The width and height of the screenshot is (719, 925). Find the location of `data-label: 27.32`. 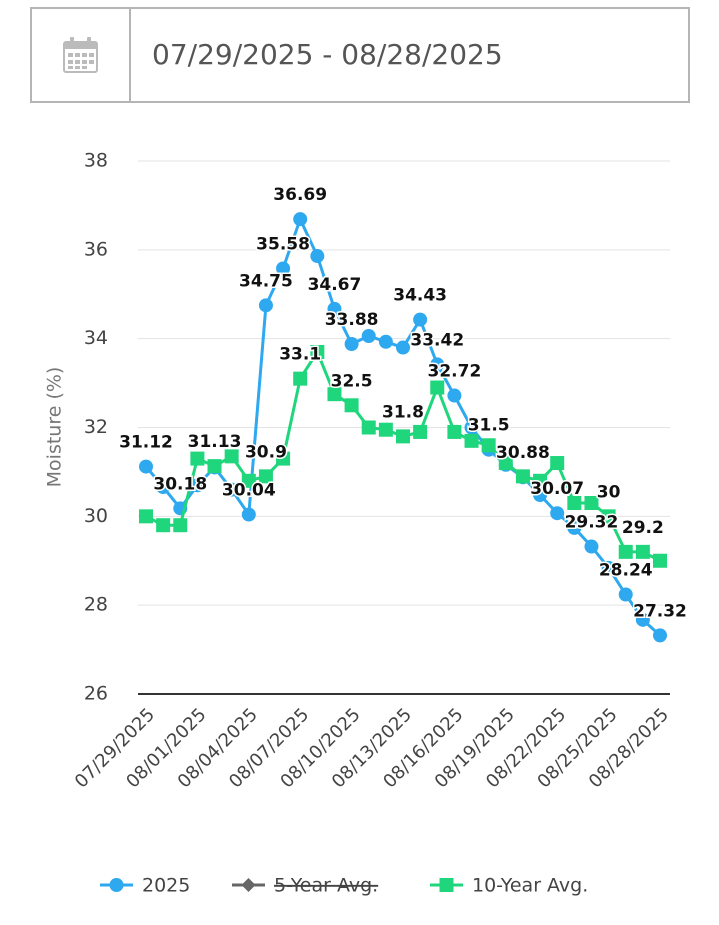

data-label: 27.32 is located at coordinates (660, 611).